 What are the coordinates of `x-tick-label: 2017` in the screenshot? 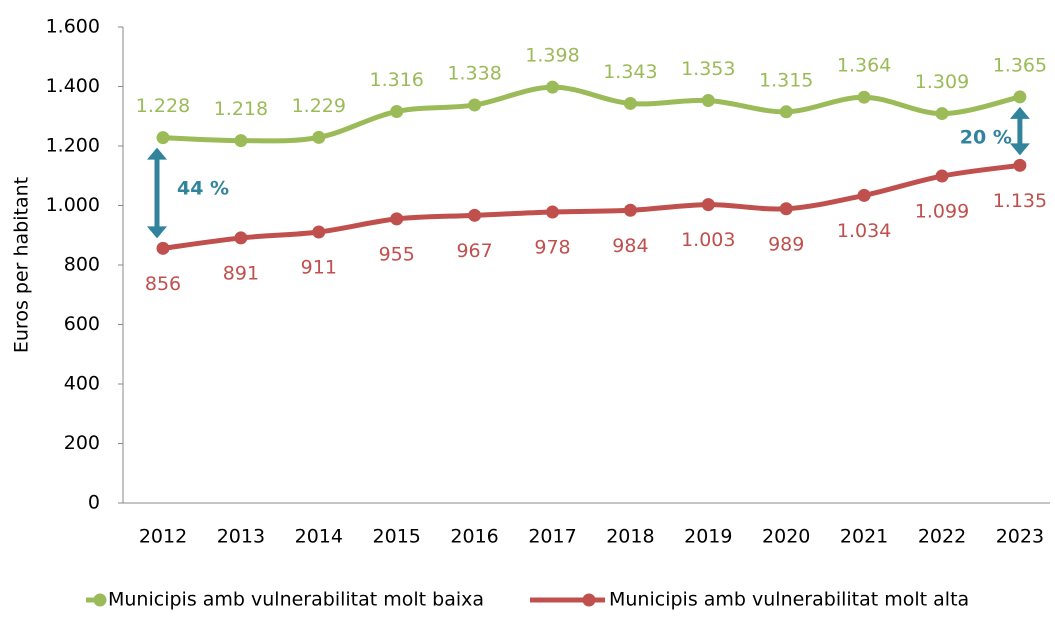 It's located at (552, 537).